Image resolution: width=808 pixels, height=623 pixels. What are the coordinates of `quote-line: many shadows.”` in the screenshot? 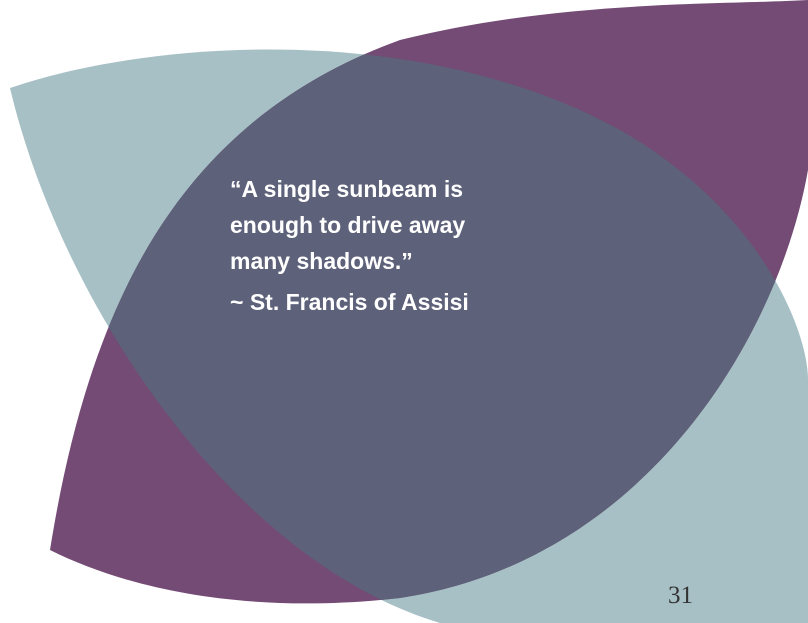 It's located at (321, 261).